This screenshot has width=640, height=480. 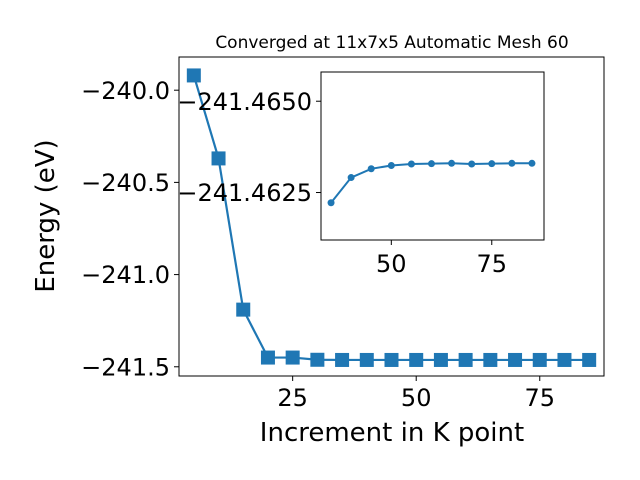 I want to click on main-y-tick-label: −241.0, so click(x=125, y=275).